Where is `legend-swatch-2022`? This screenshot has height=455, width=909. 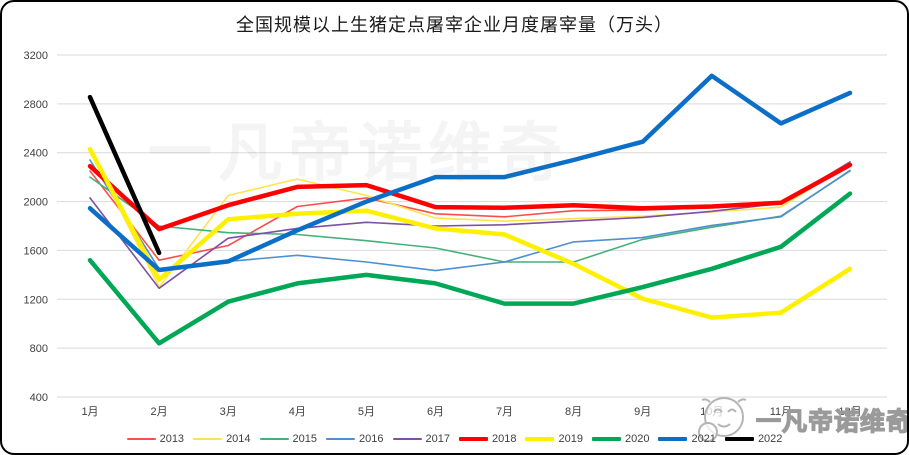
legend-swatch-2022 is located at coordinates (739, 439).